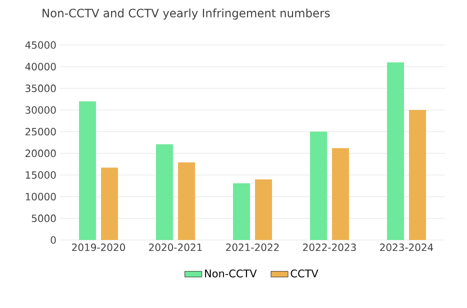  What do you see at coordinates (407, 248) in the screenshot?
I see `x-tick-label: 2023-2024` at bounding box center [407, 248].